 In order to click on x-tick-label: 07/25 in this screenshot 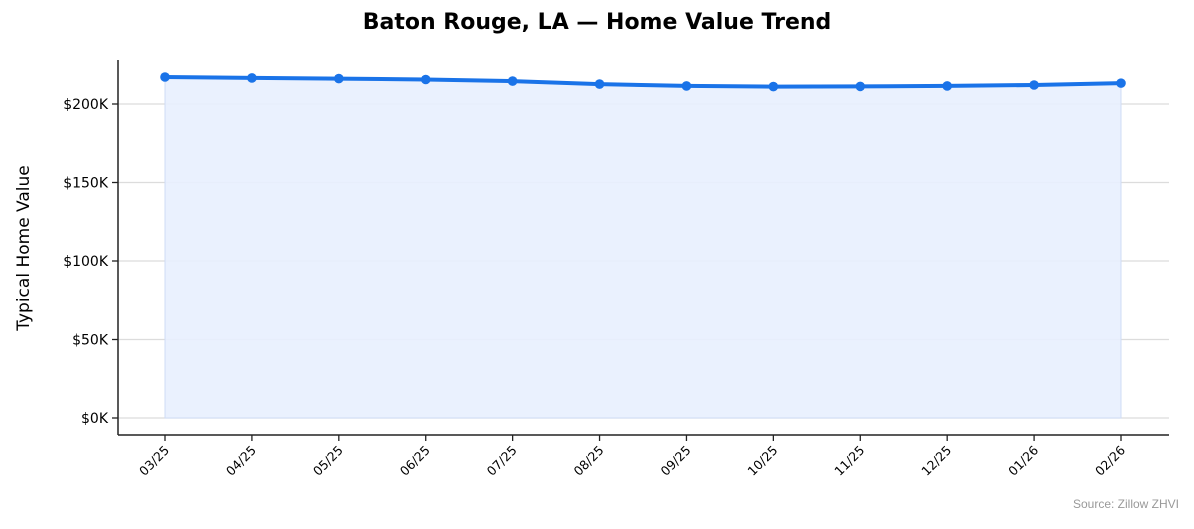, I will do `click(502, 461)`.